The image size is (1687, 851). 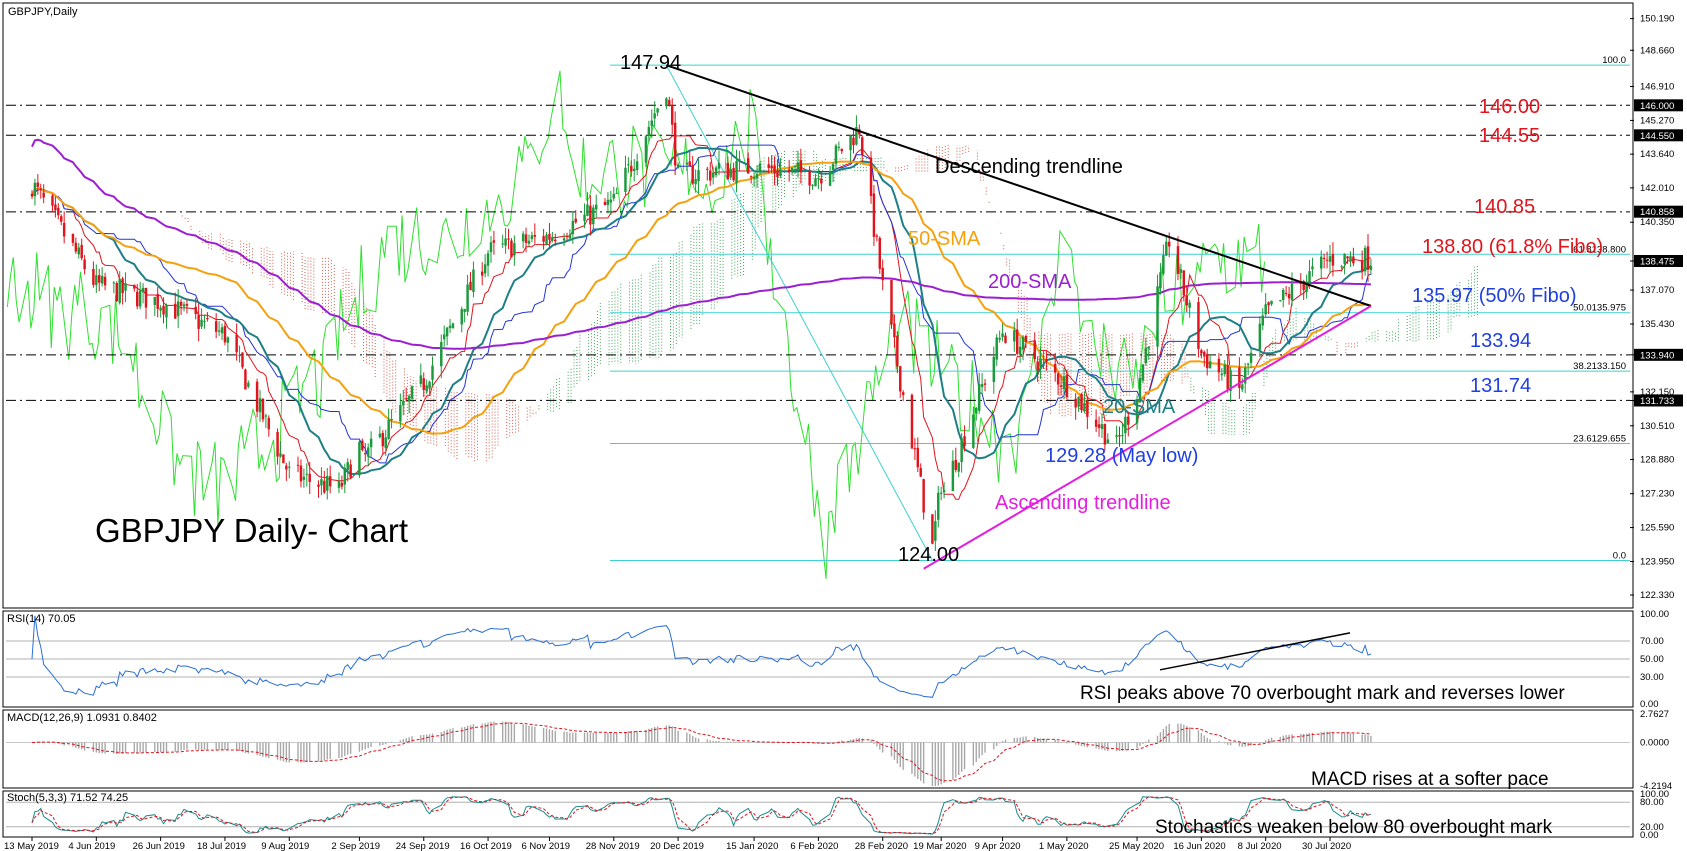 I want to click on label-20-sma: 20-SMA, so click(x=1139, y=407).